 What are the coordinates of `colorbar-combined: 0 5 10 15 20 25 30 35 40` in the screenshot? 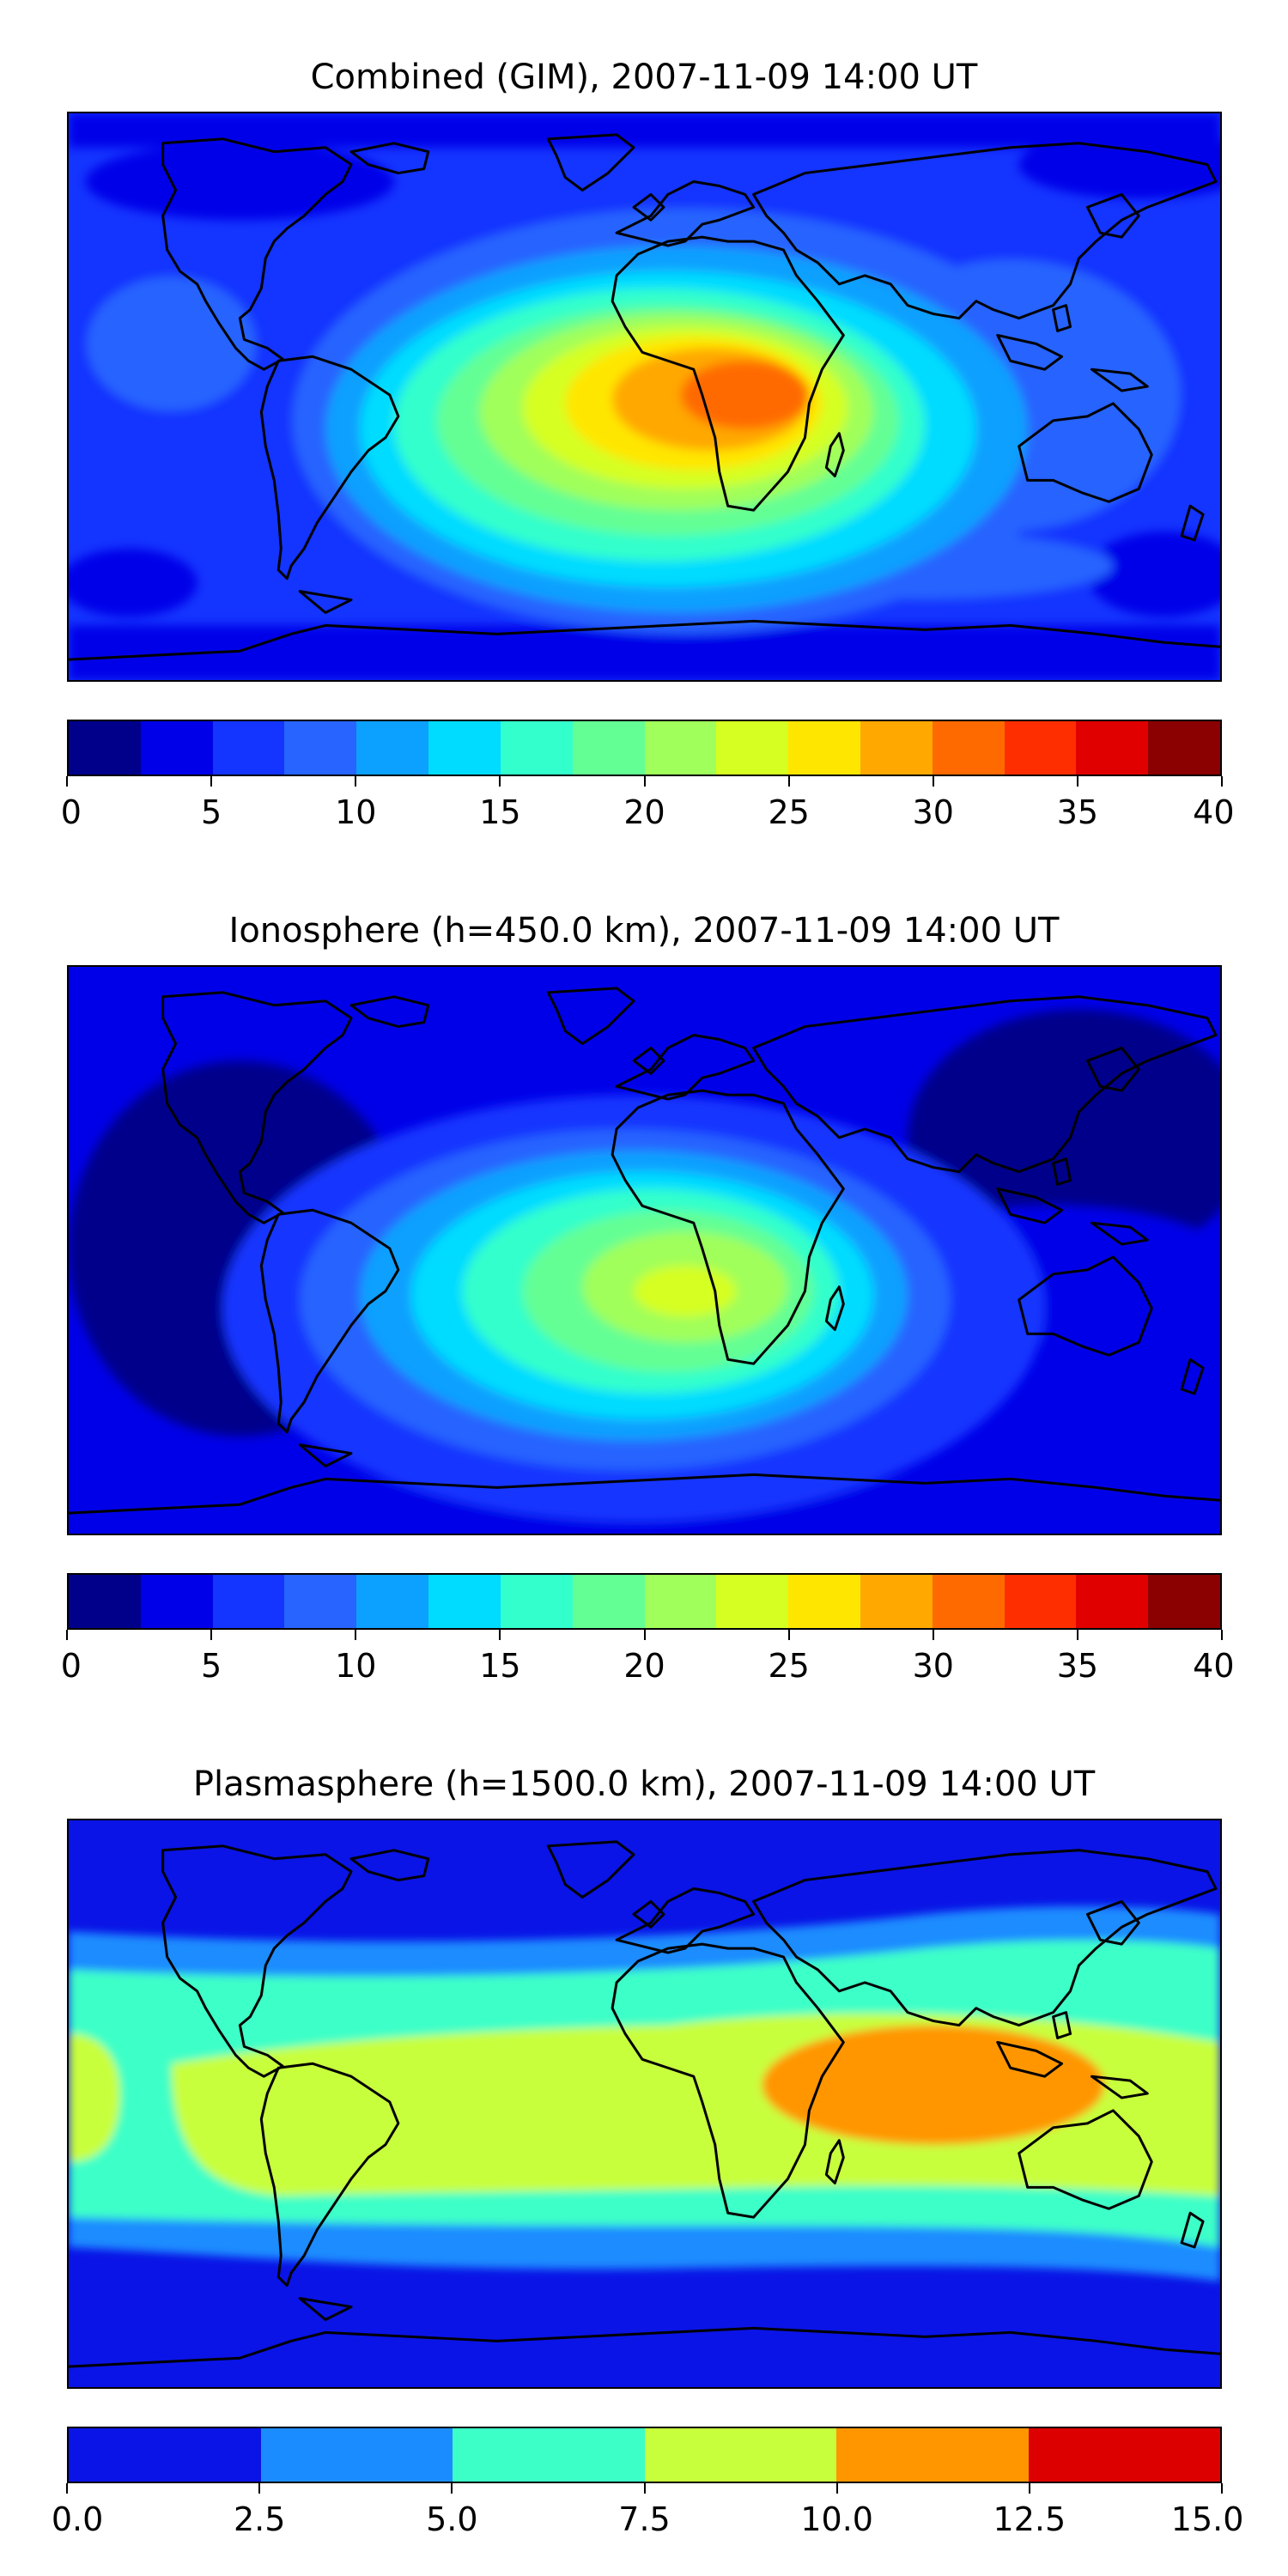 It's located at (648, 775).